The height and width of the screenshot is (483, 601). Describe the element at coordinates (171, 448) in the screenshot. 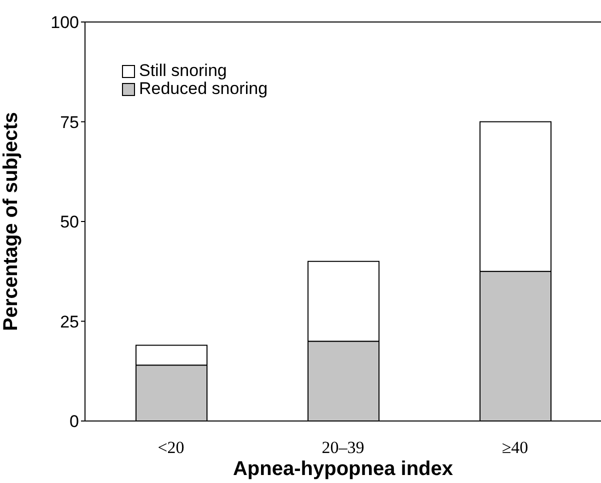

I see `x-tick-label: <20` at that location.